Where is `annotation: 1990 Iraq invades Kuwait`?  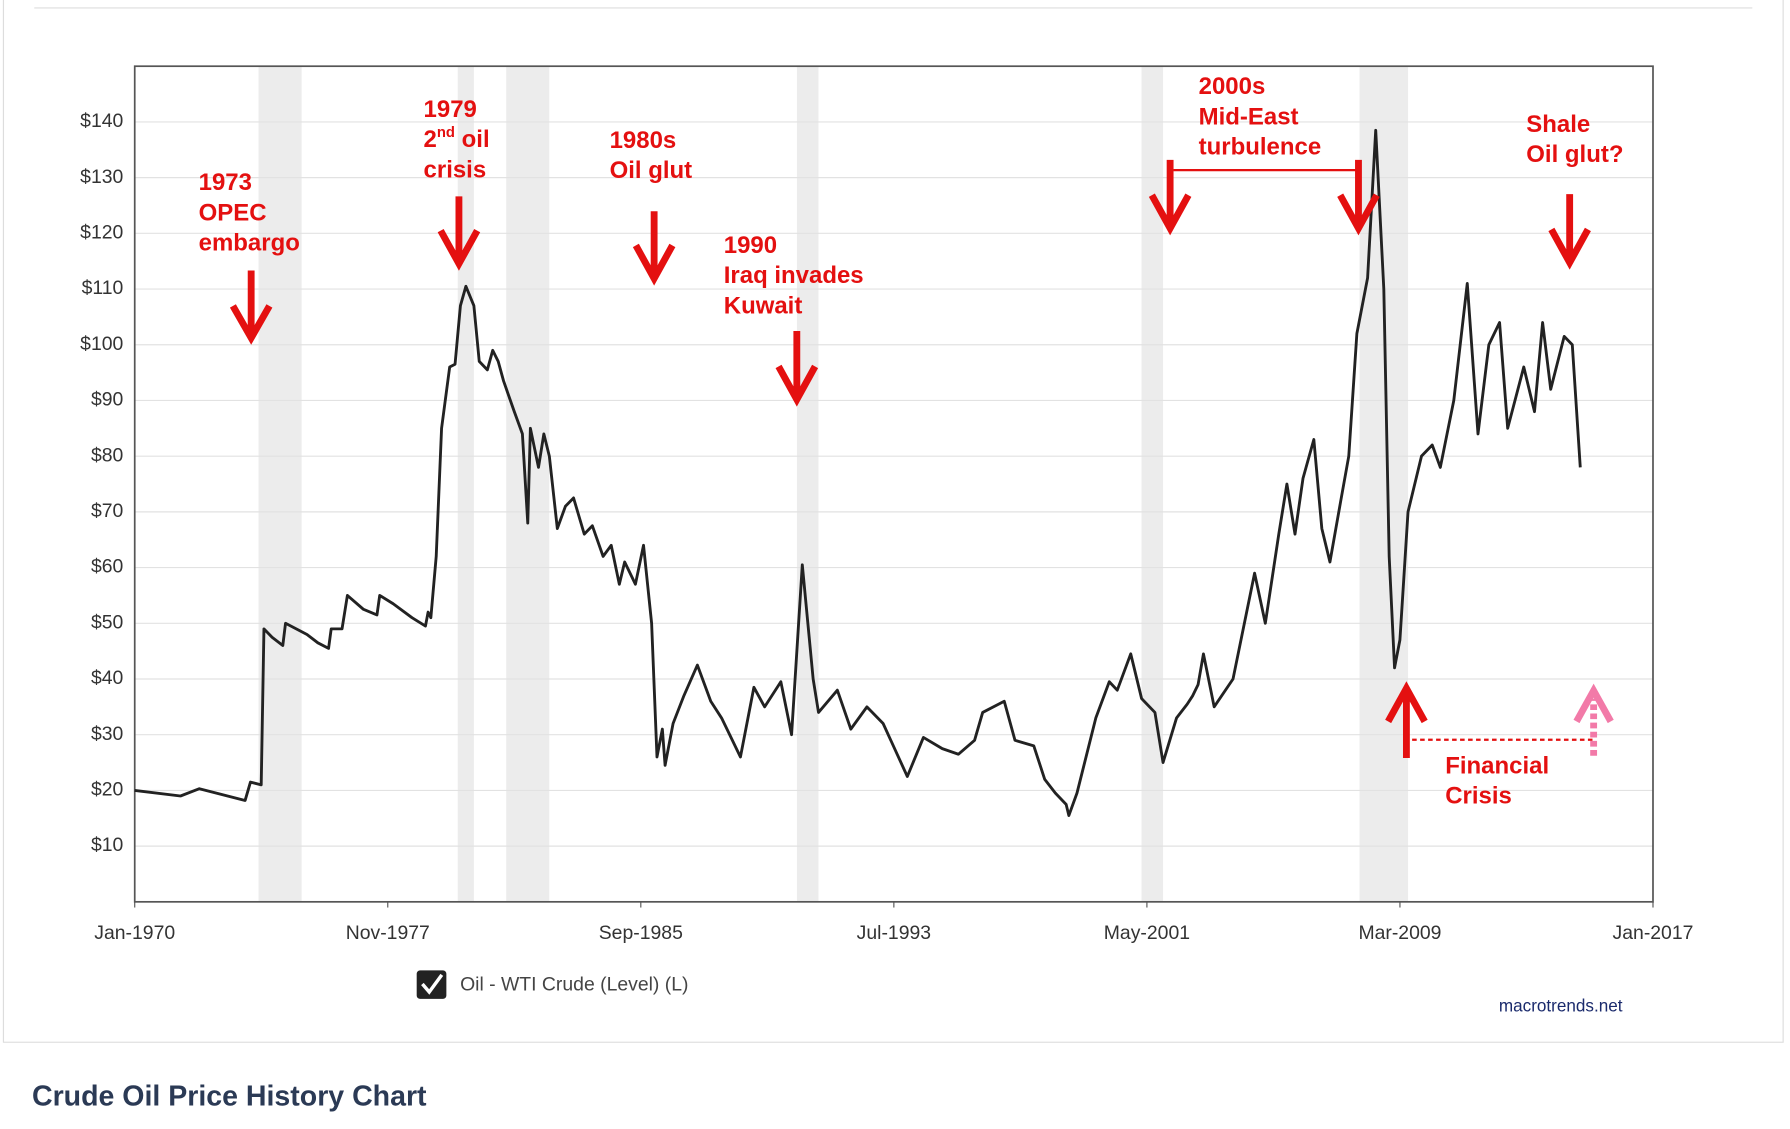
annotation: 1990 Iraq invades Kuwait is located at coordinates (794, 276).